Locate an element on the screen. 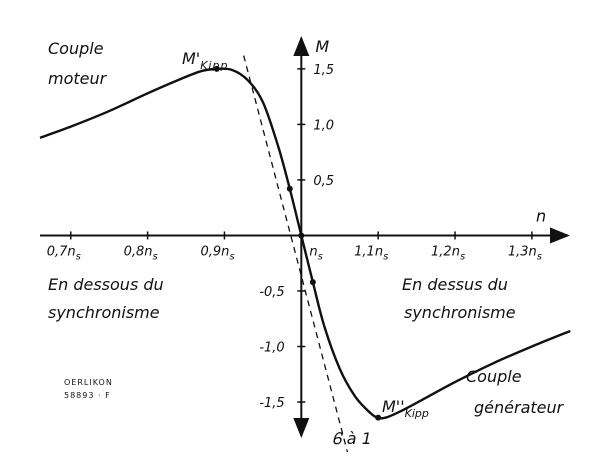  x-tick-label: 0,8ns is located at coordinates (141, 253).